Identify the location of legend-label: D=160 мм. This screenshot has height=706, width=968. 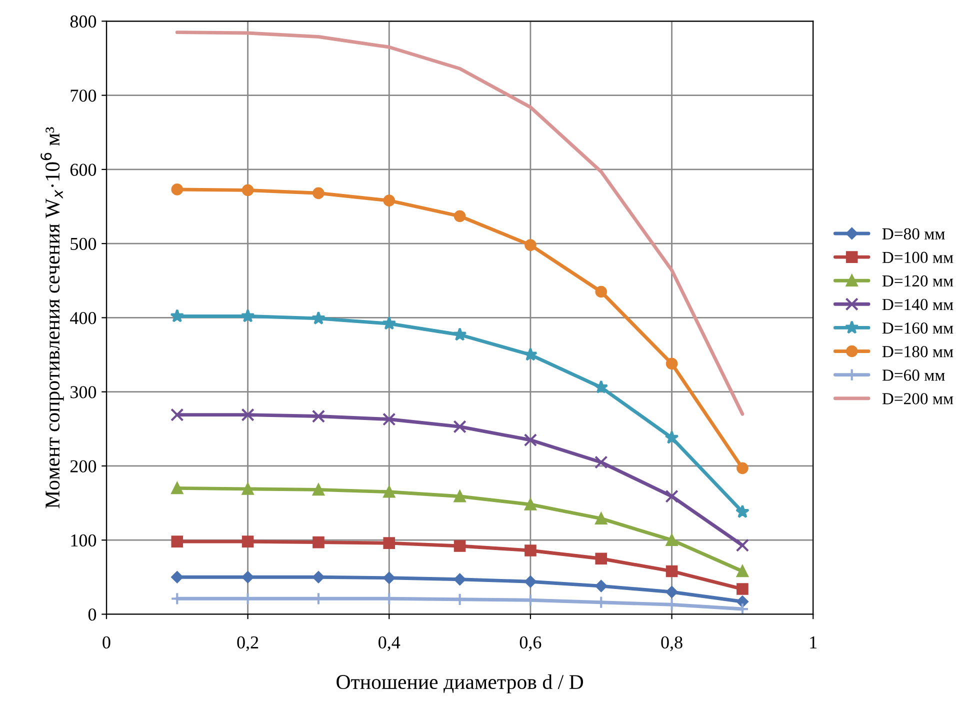
(918, 328).